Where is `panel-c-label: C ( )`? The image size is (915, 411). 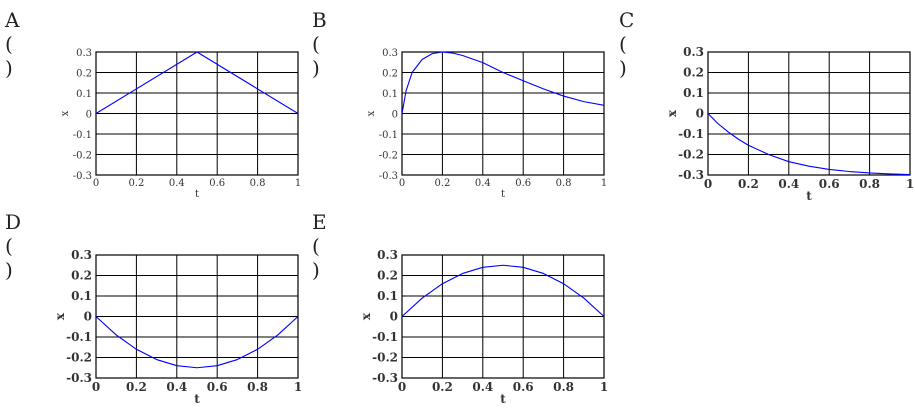 panel-c-label: C ( ) is located at coordinates (627, 44).